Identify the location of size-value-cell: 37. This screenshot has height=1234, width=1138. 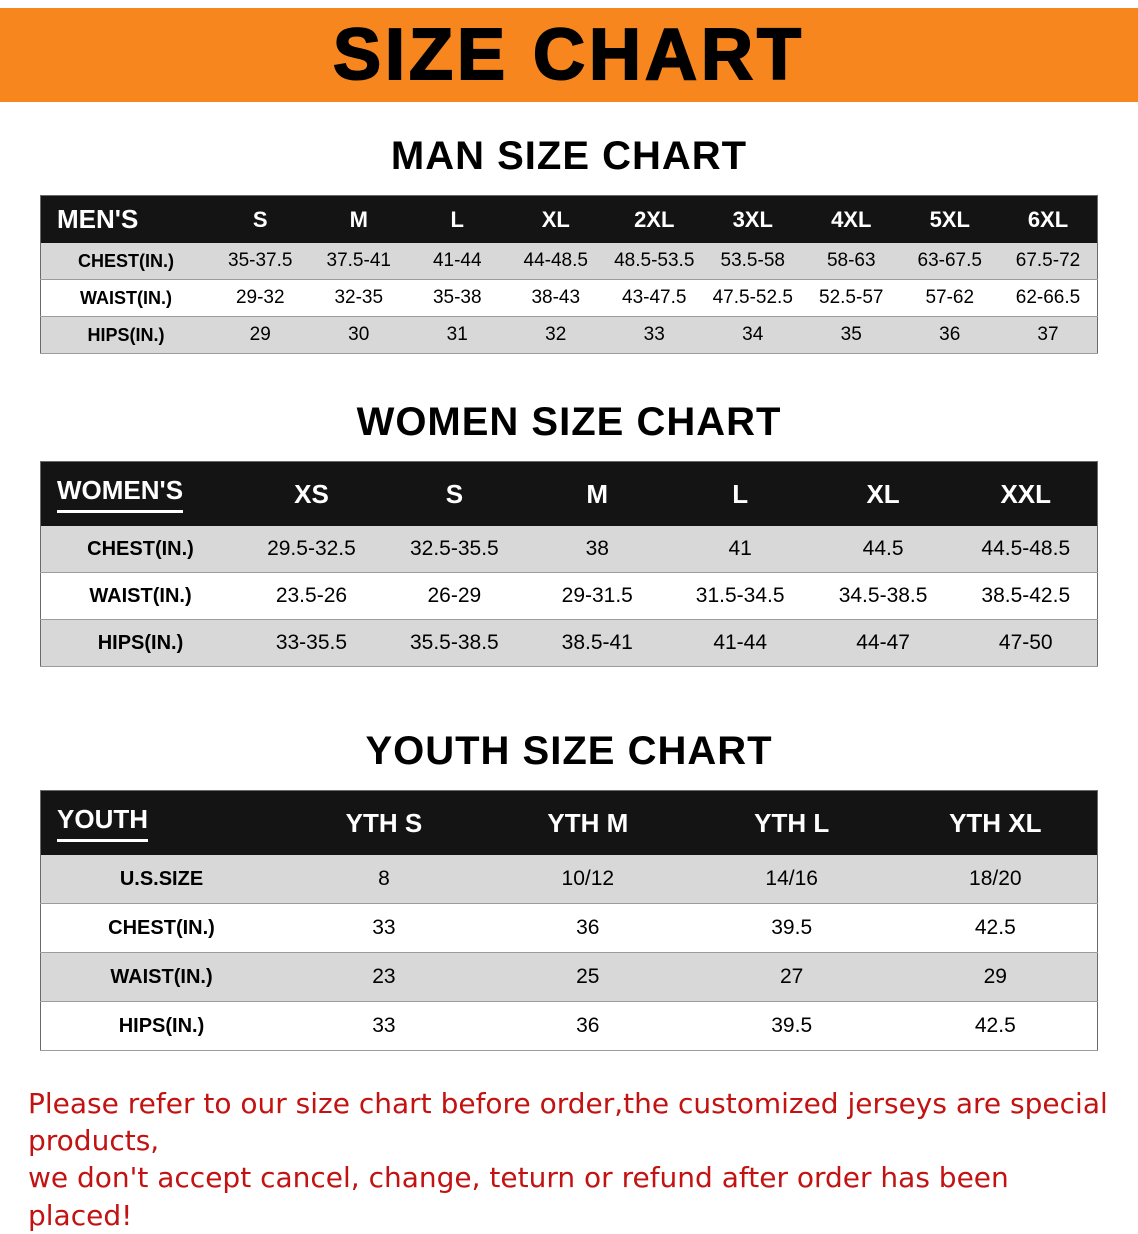
(1048, 334).